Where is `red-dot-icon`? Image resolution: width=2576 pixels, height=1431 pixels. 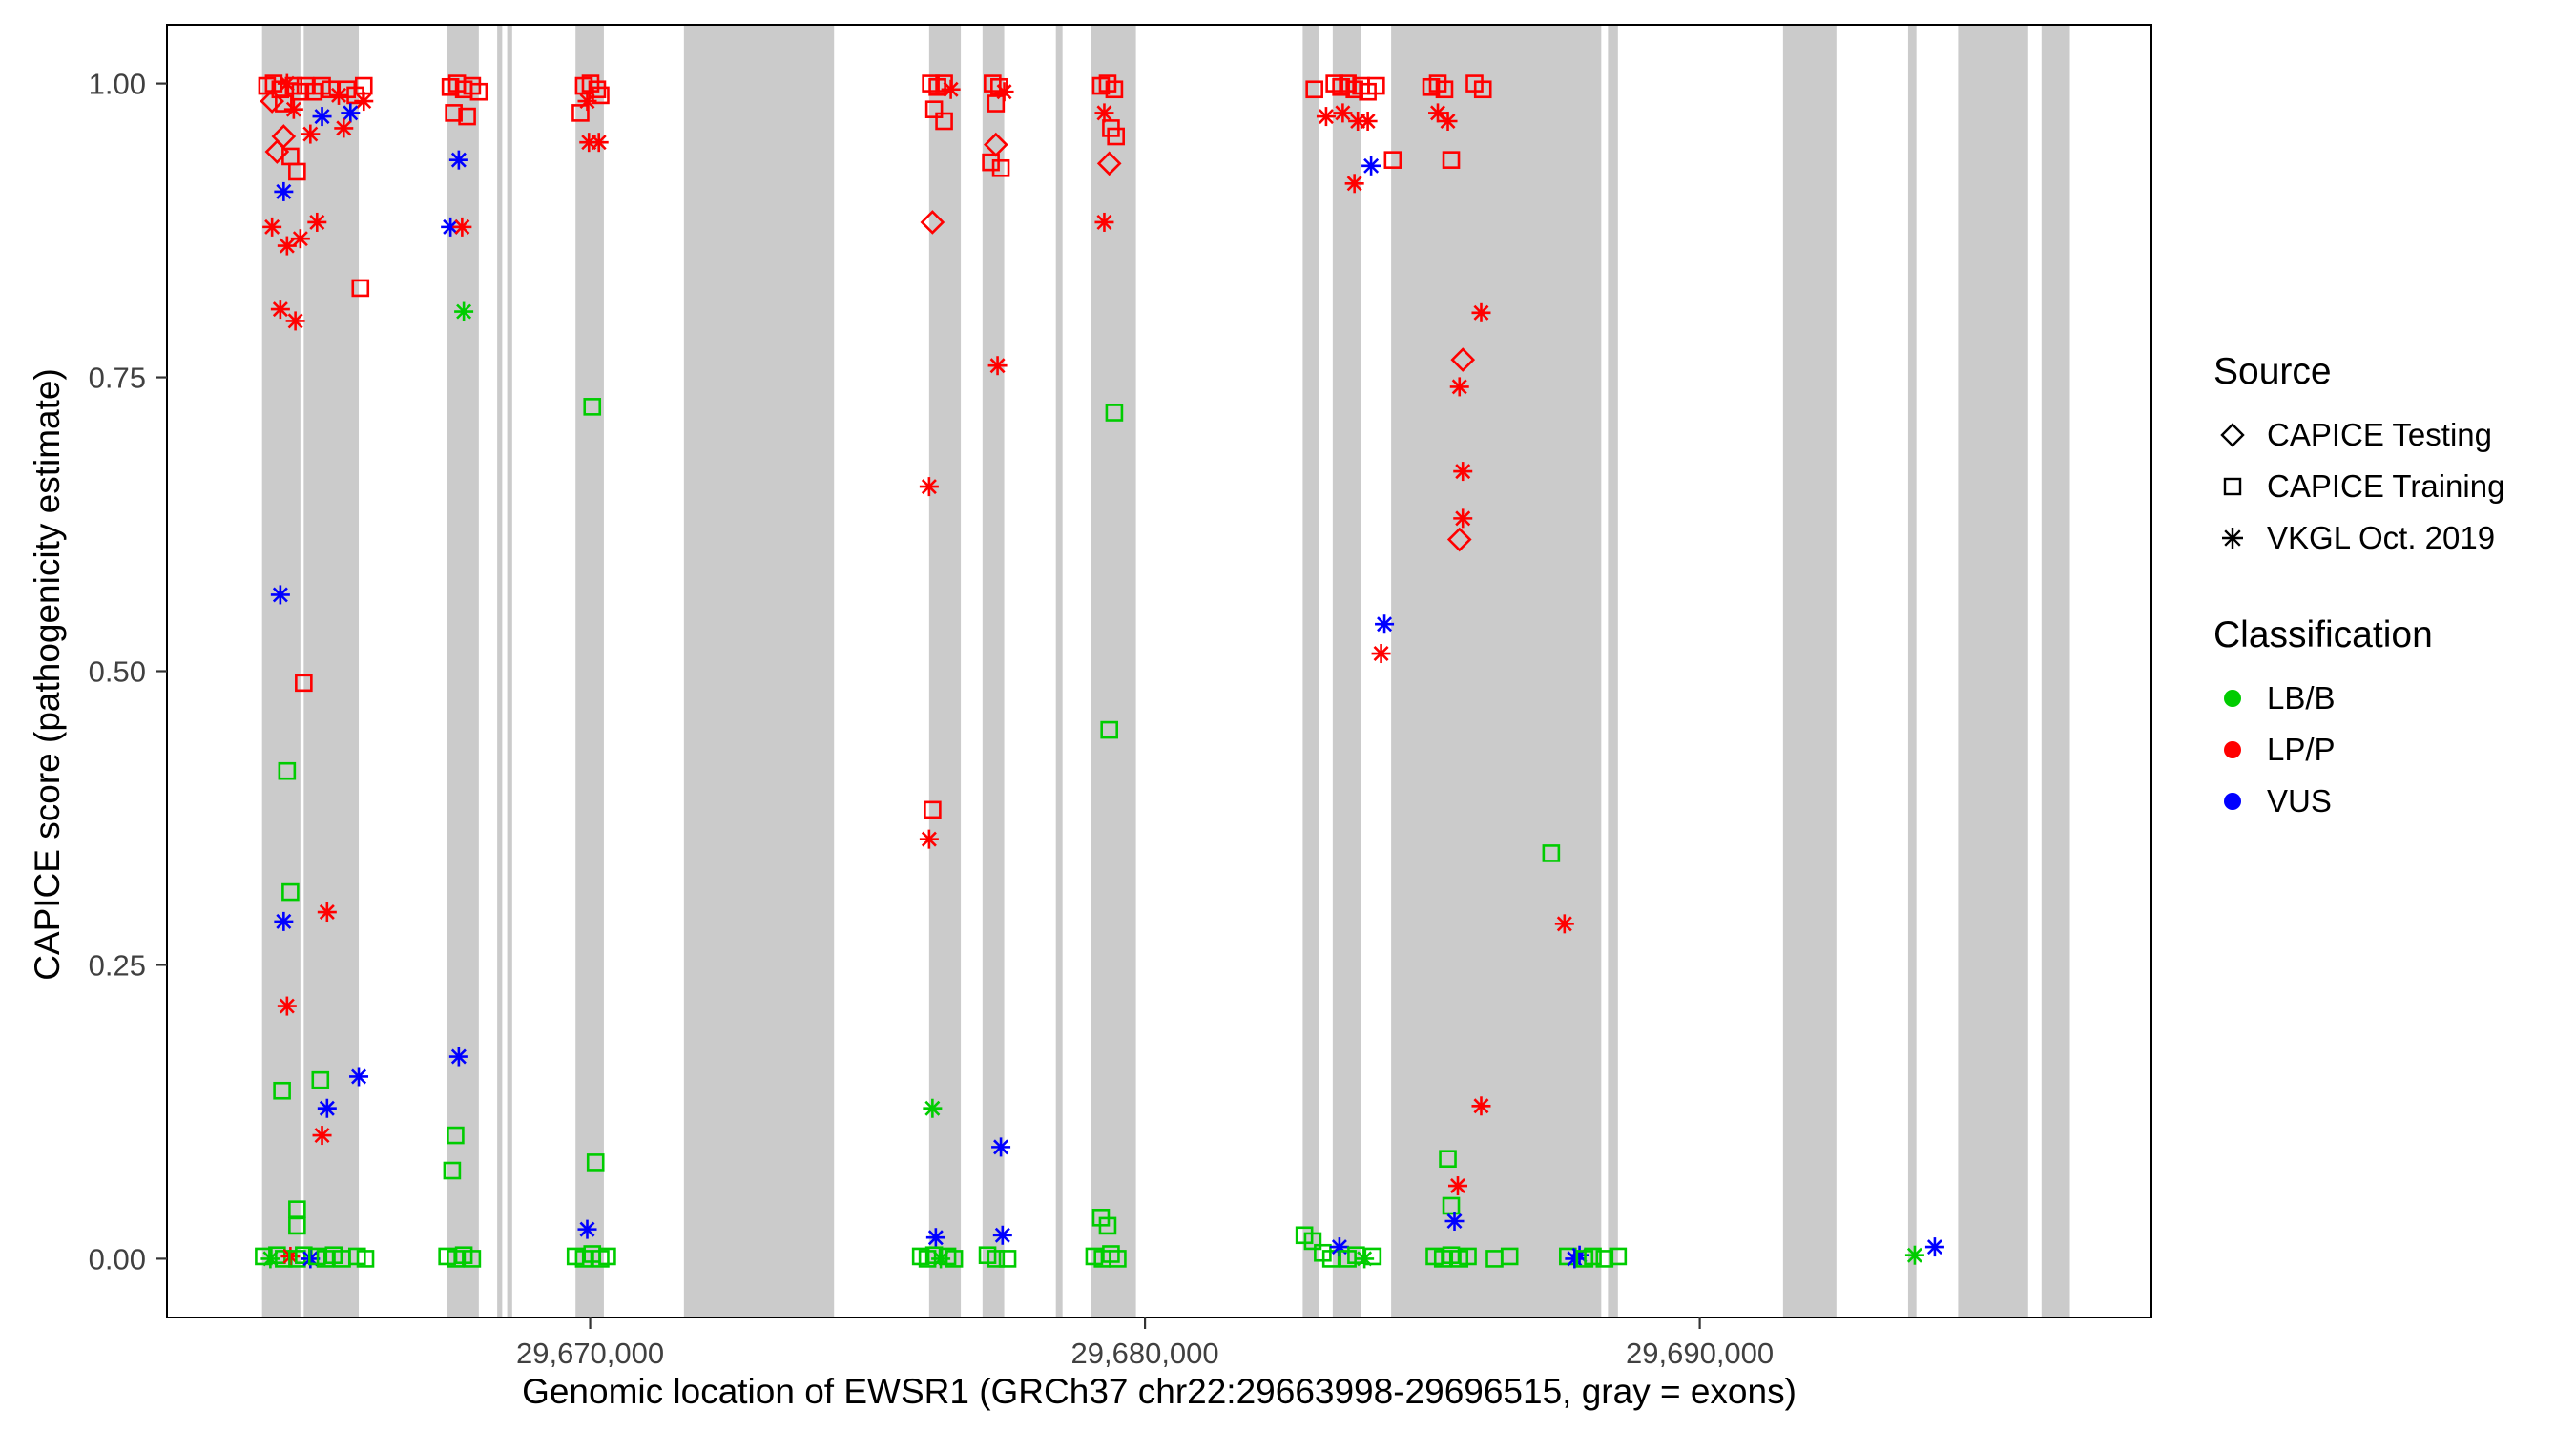
red-dot-icon is located at coordinates (2232, 750).